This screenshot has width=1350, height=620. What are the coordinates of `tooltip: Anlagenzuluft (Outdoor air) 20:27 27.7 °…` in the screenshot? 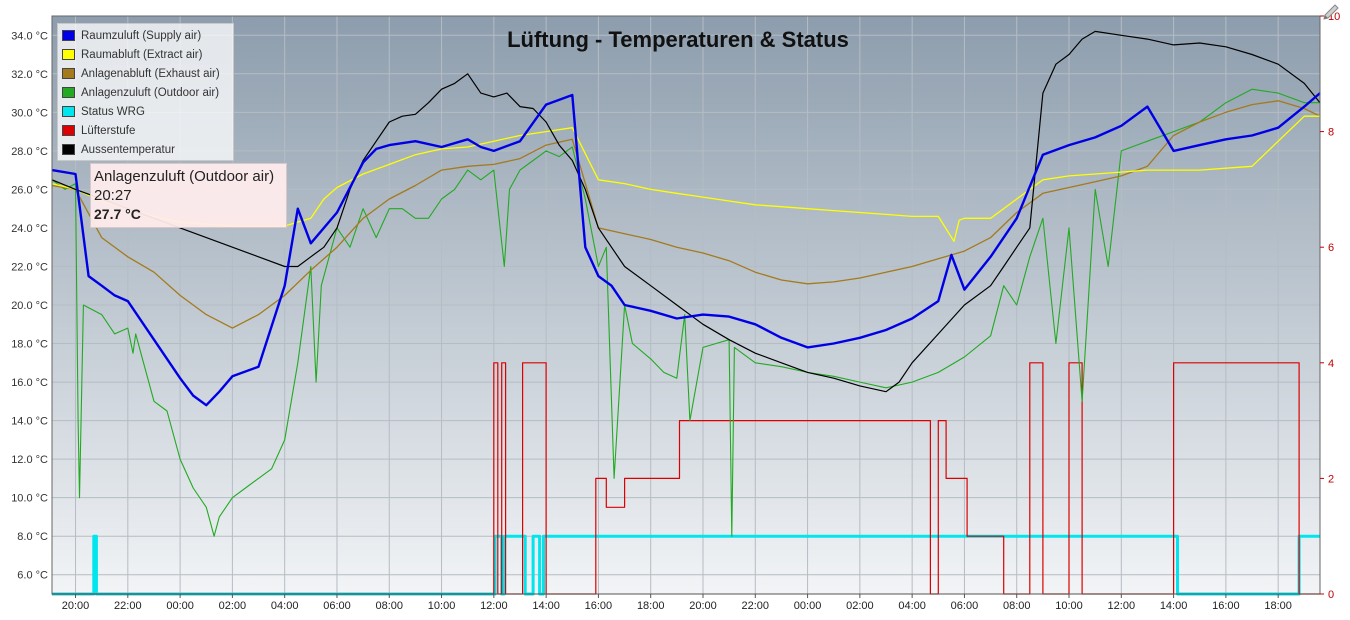 It's located at (188, 195).